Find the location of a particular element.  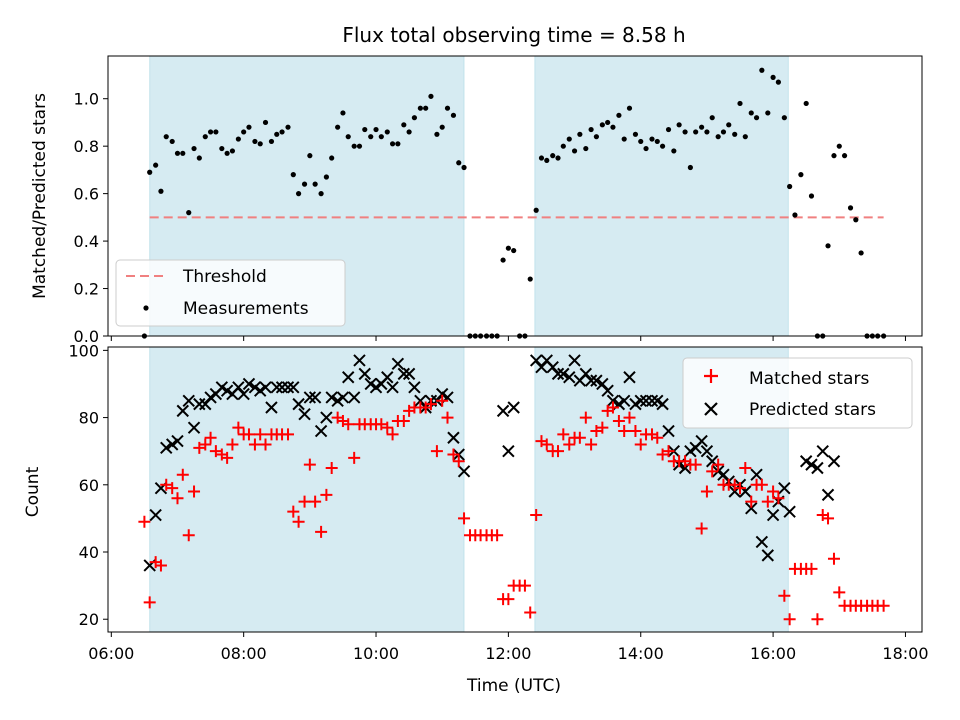

y-tick-label: 80 is located at coordinates (89, 418).